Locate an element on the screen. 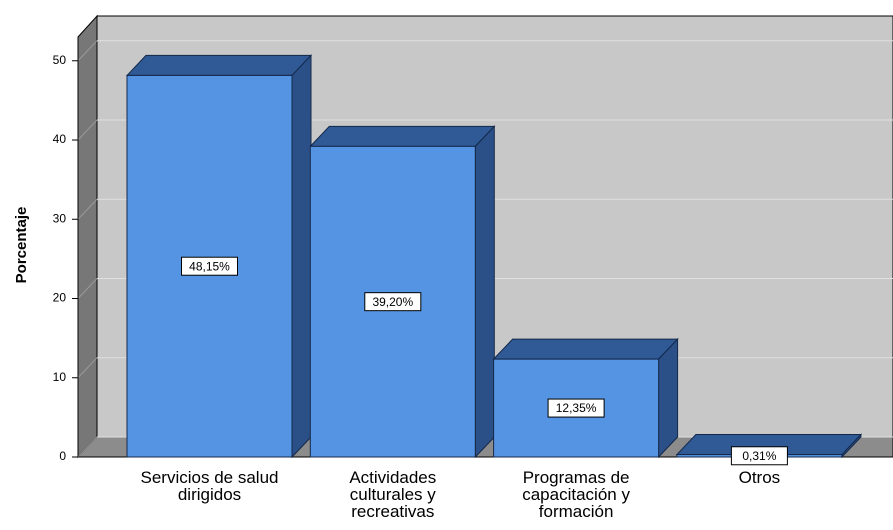  y-tick-label: 50 is located at coordinates (60, 60).